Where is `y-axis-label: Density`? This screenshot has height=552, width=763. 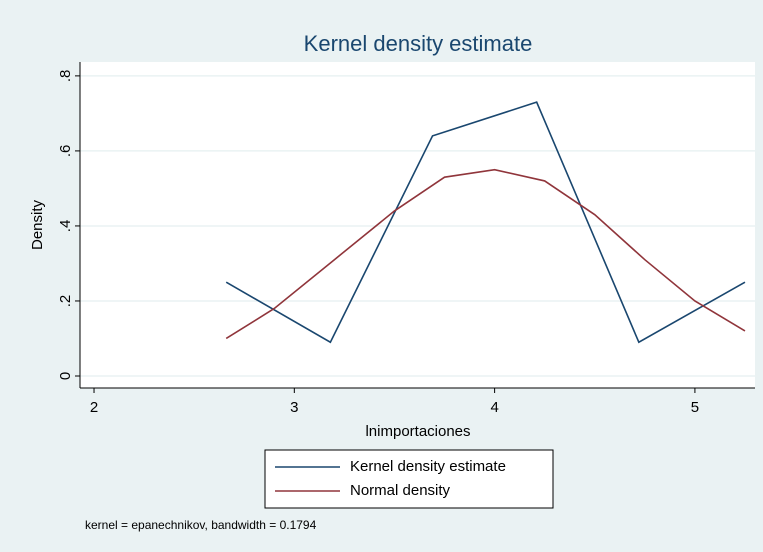
y-axis-label: Density is located at coordinates (37, 224).